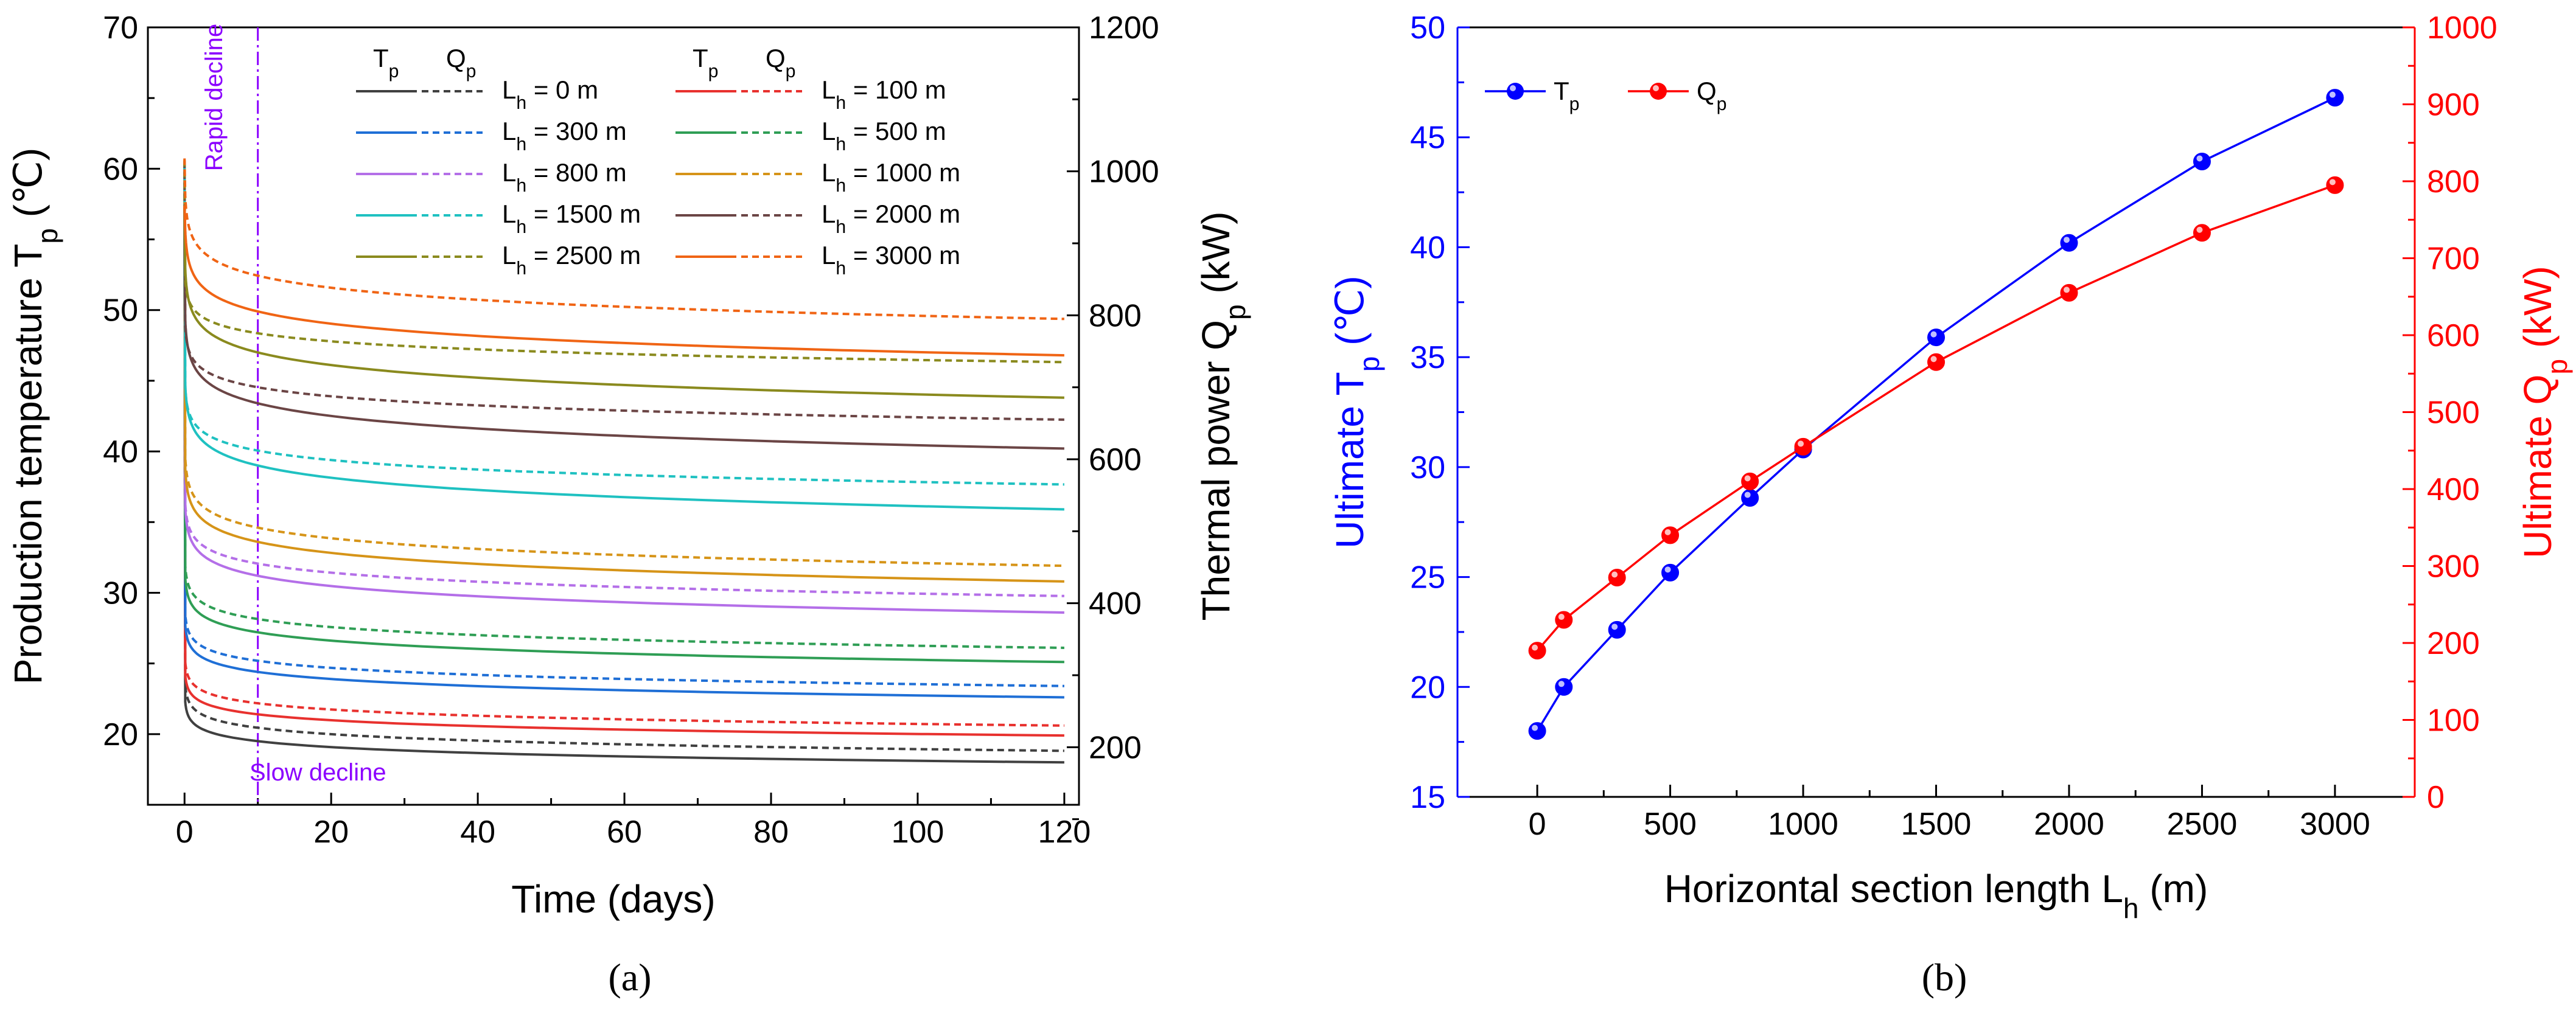  I want to click on y-left-axis-label-b-part-1: p, so click(1369, 364).